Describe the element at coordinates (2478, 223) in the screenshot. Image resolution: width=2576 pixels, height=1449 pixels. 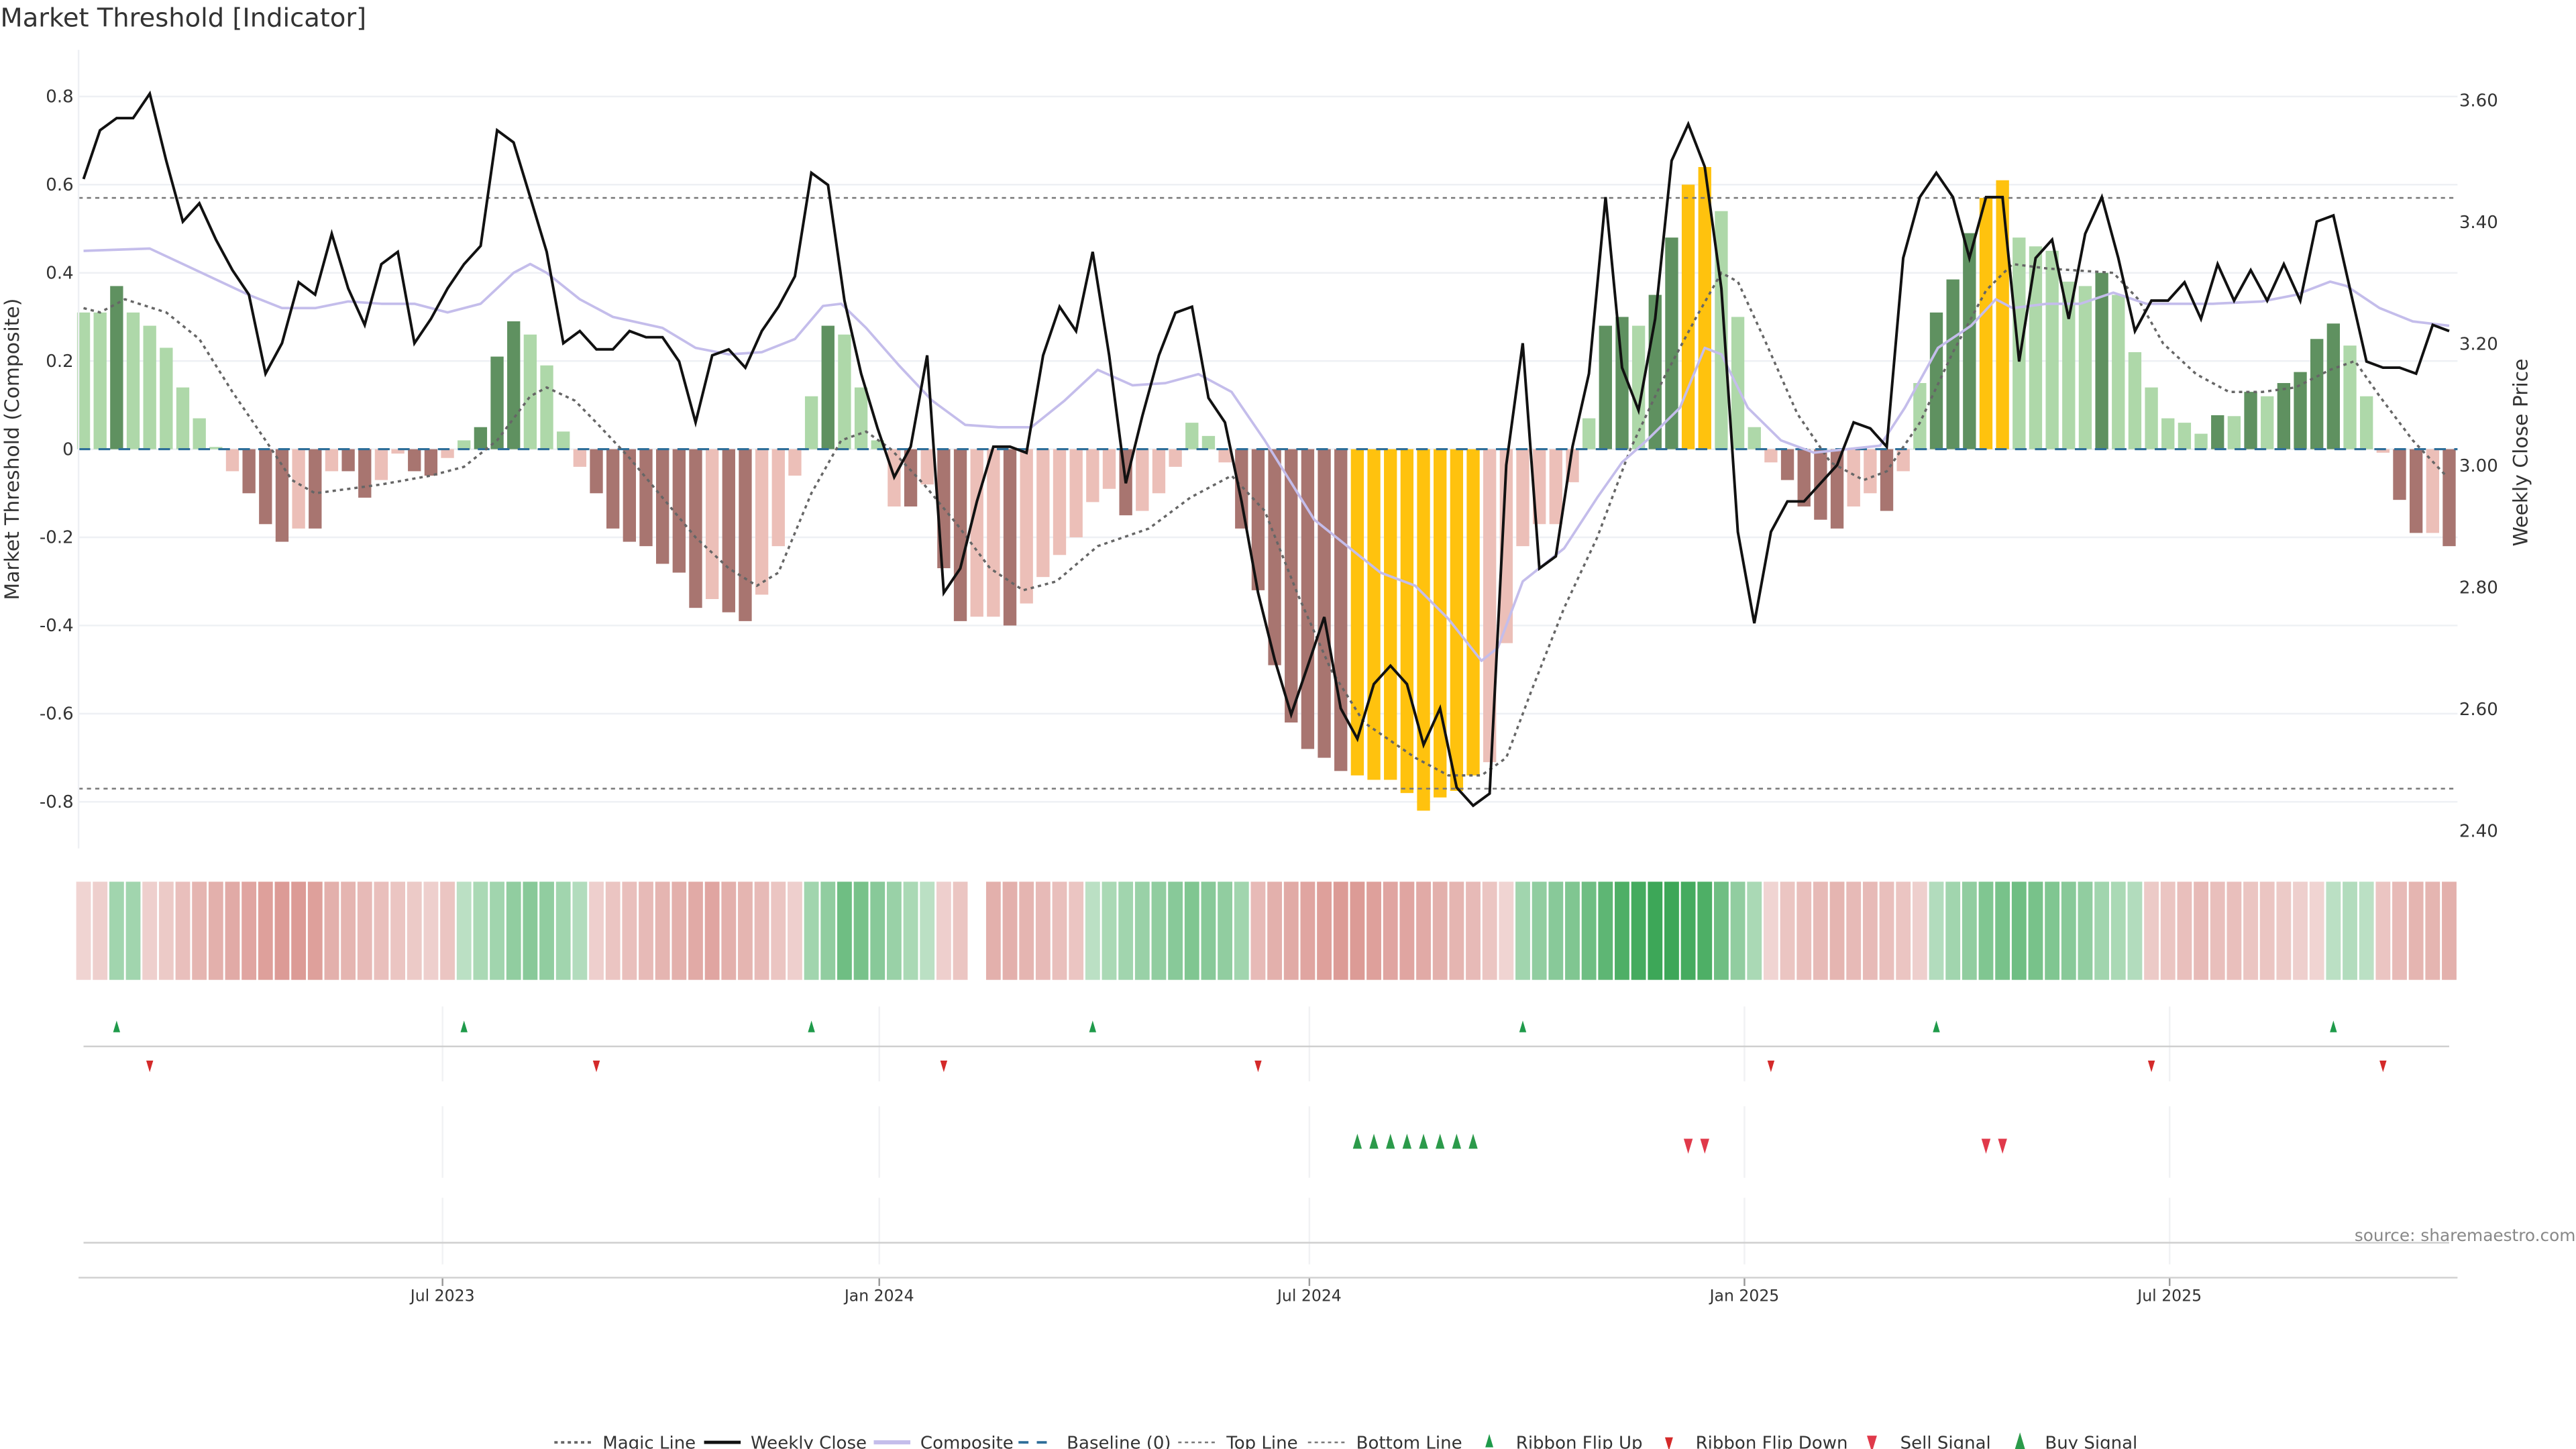
I see `right-tick-label: 3.40` at that location.